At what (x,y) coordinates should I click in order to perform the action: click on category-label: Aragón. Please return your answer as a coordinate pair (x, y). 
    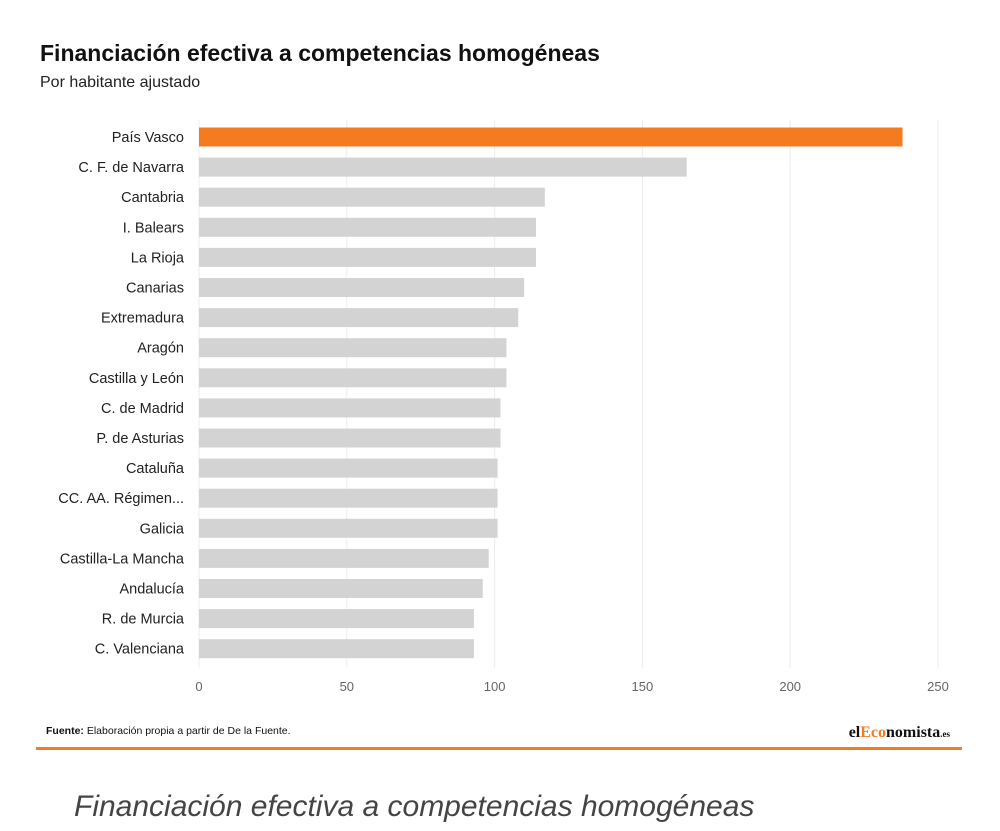
    Looking at the image, I should click on (160, 349).